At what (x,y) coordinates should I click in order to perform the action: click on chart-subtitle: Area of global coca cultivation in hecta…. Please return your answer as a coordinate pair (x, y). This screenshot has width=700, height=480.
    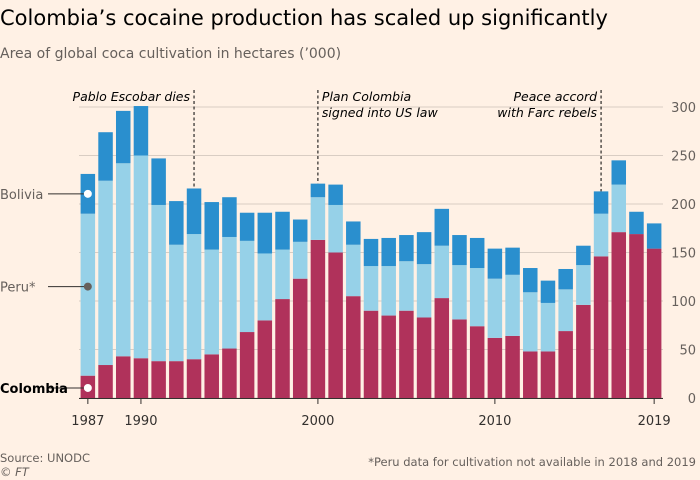
    Looking at the image, I should click on (171, 54).